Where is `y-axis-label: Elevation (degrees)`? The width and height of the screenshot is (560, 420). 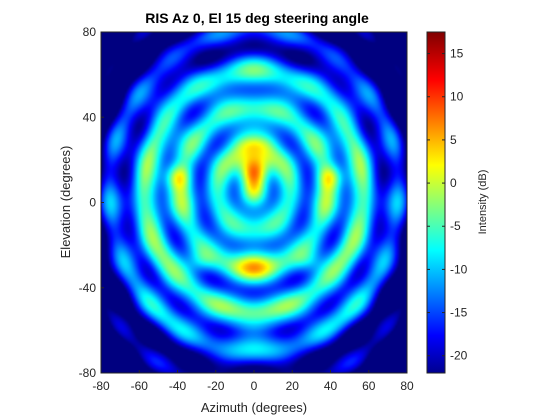 y-axis-label: Elevation (degrees) is located at coordinates (65, 202).